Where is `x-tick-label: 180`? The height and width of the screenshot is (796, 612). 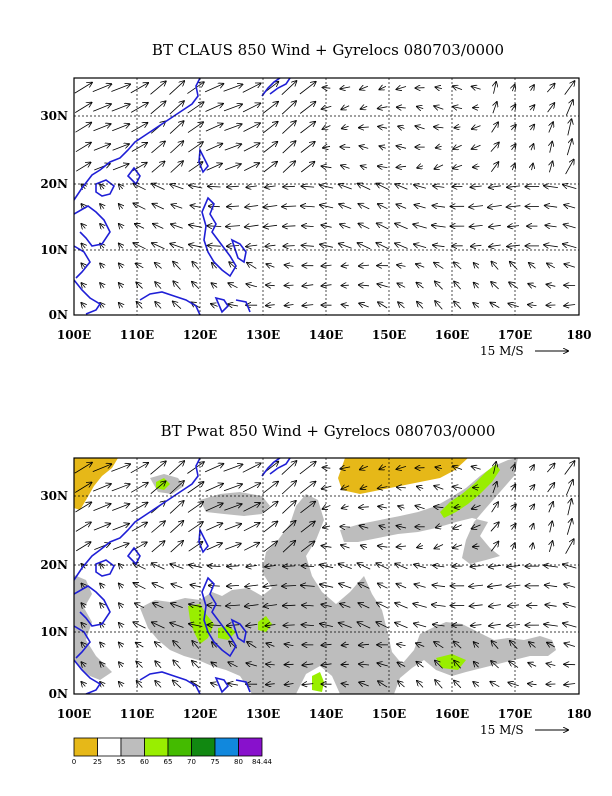 x-tick-label: 180 is located at coordinates (578, 335).